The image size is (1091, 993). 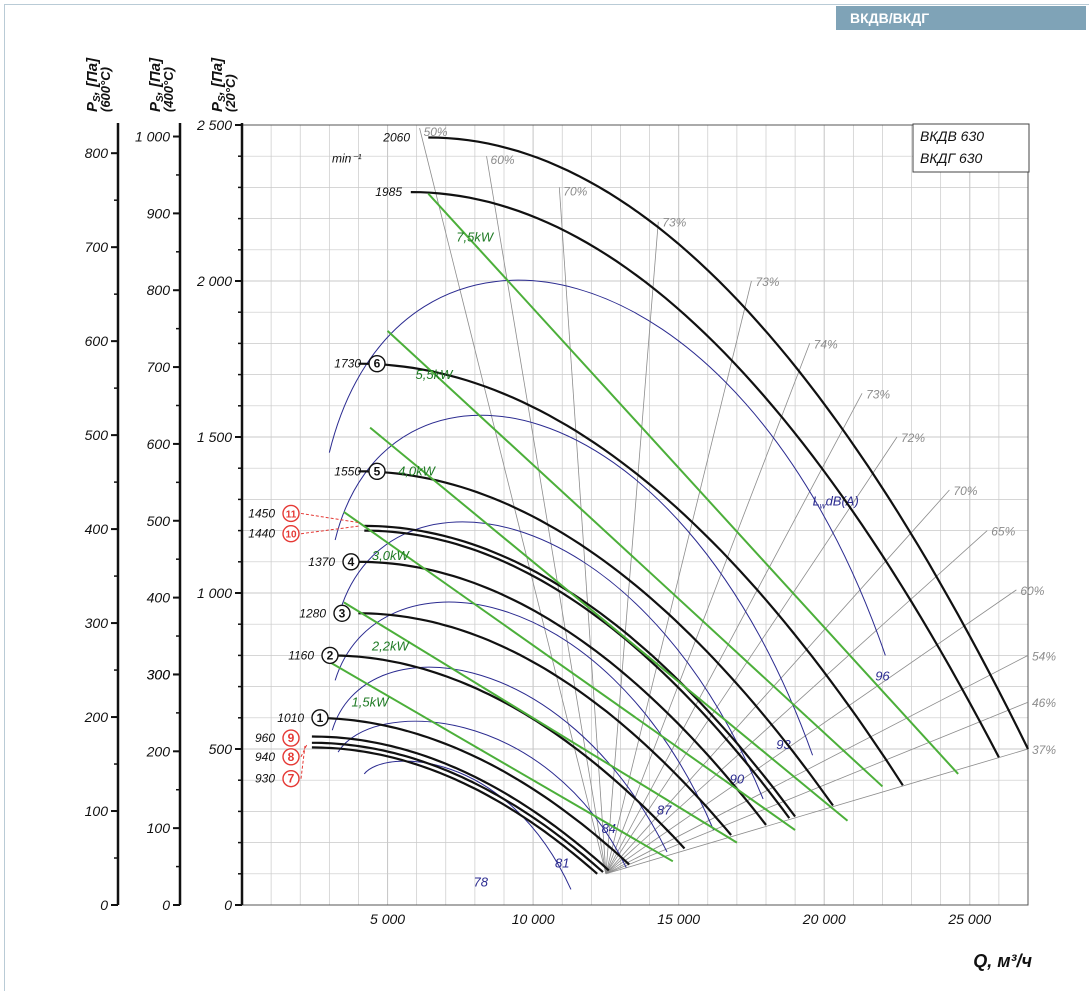 I want to click on rpm-marker: 4, so click(x=351, y=562).